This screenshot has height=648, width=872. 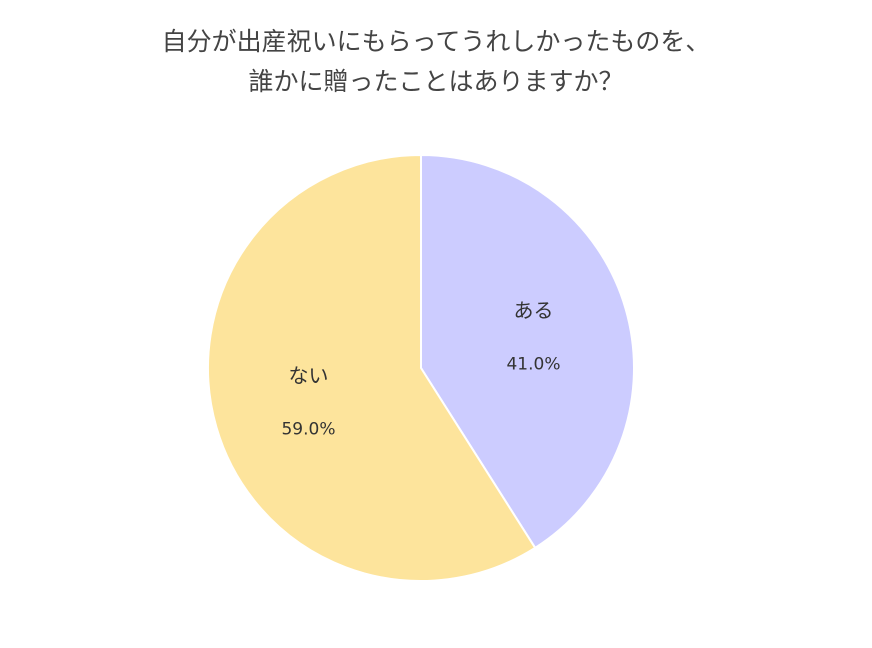 What do you see at coordinates (534, 310) in the screenshot?
I see `slice-label-1: ある` at bounding box center [534, 310].